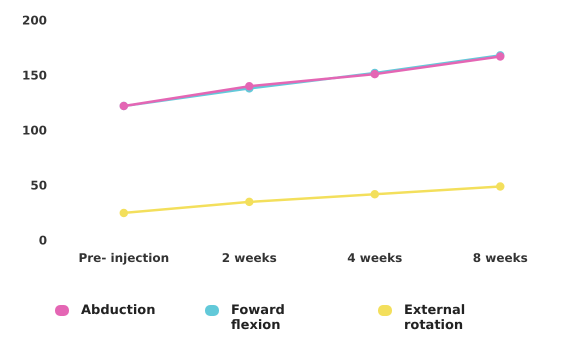 The width and height of the screenshot is (585, 339). I want to click on legend-label: Abduction, so click(118, 310).